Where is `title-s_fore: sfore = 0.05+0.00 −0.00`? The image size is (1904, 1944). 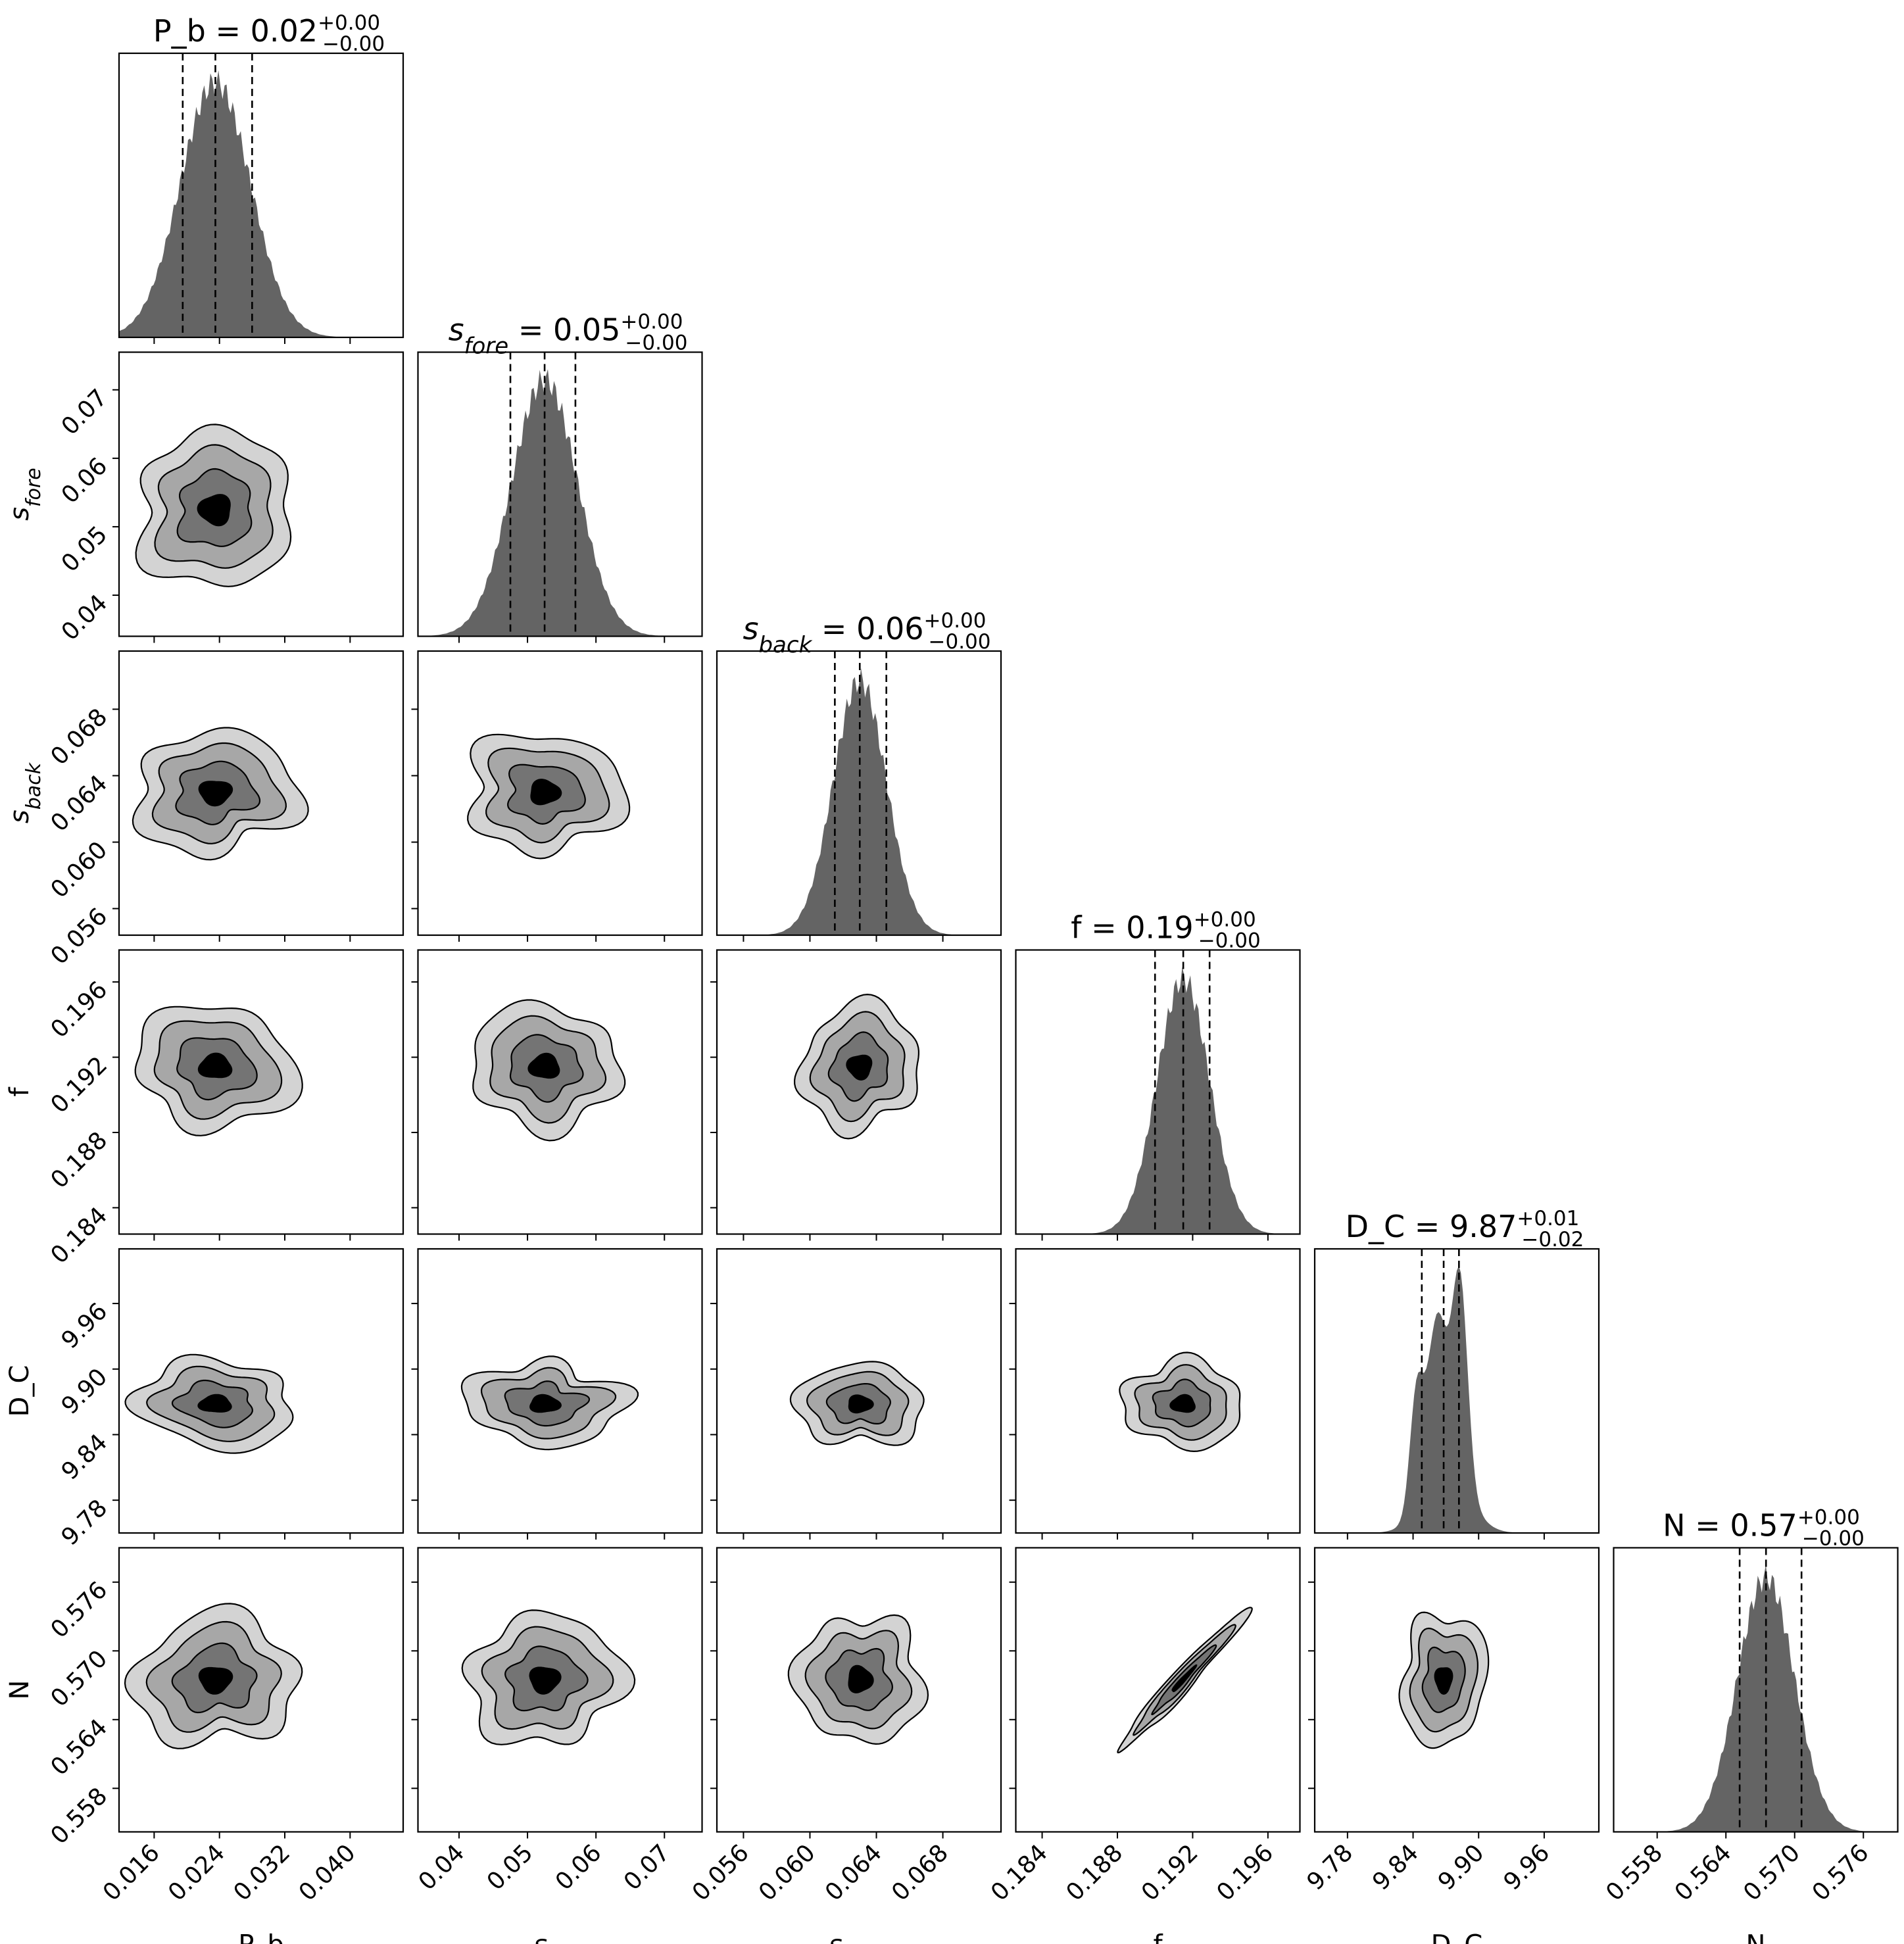
title-s_fore: sfore = 0.05+0.00 −0.00 is located at coordinates (568, 335).